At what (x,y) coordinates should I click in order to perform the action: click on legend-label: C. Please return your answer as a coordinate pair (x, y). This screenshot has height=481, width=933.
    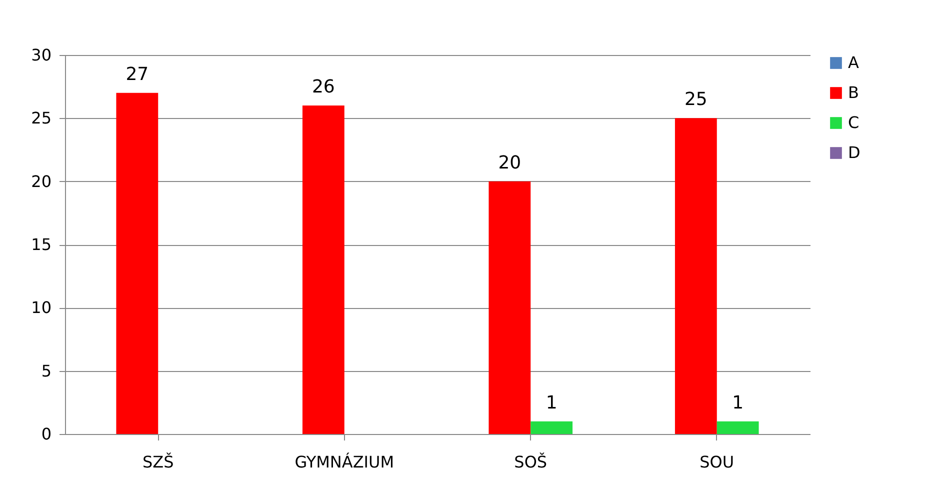
    Looking at the image, I should click on (854, 122).